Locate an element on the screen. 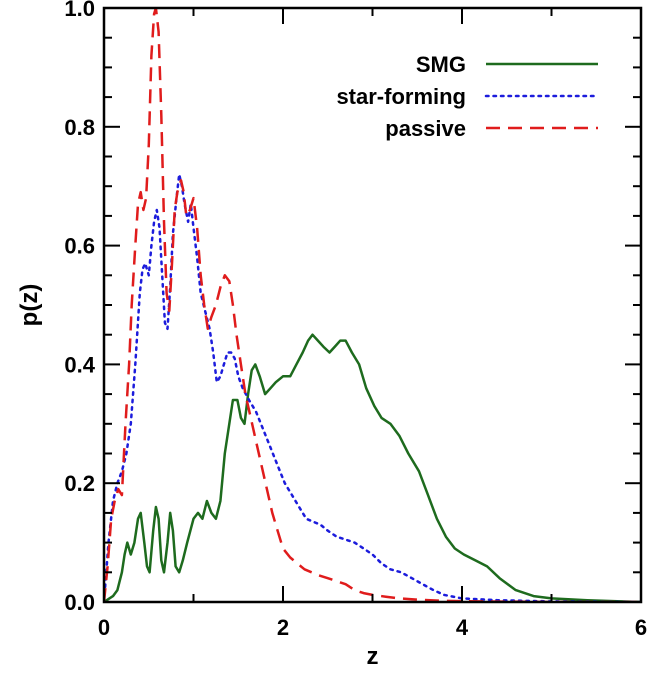  legend-label: star-forming is located at coordinates (401, 96).